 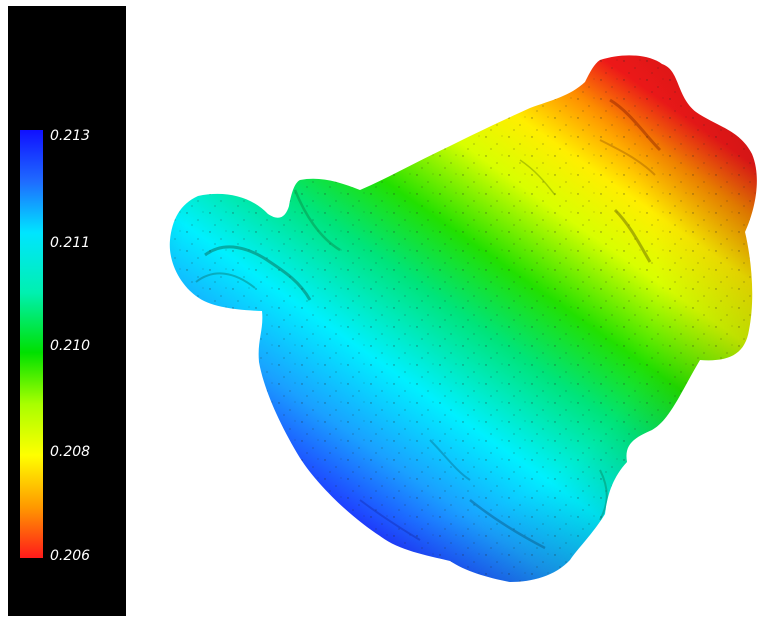 I want to click on tick-label-3: 0.210, so click(x=70, y=346).